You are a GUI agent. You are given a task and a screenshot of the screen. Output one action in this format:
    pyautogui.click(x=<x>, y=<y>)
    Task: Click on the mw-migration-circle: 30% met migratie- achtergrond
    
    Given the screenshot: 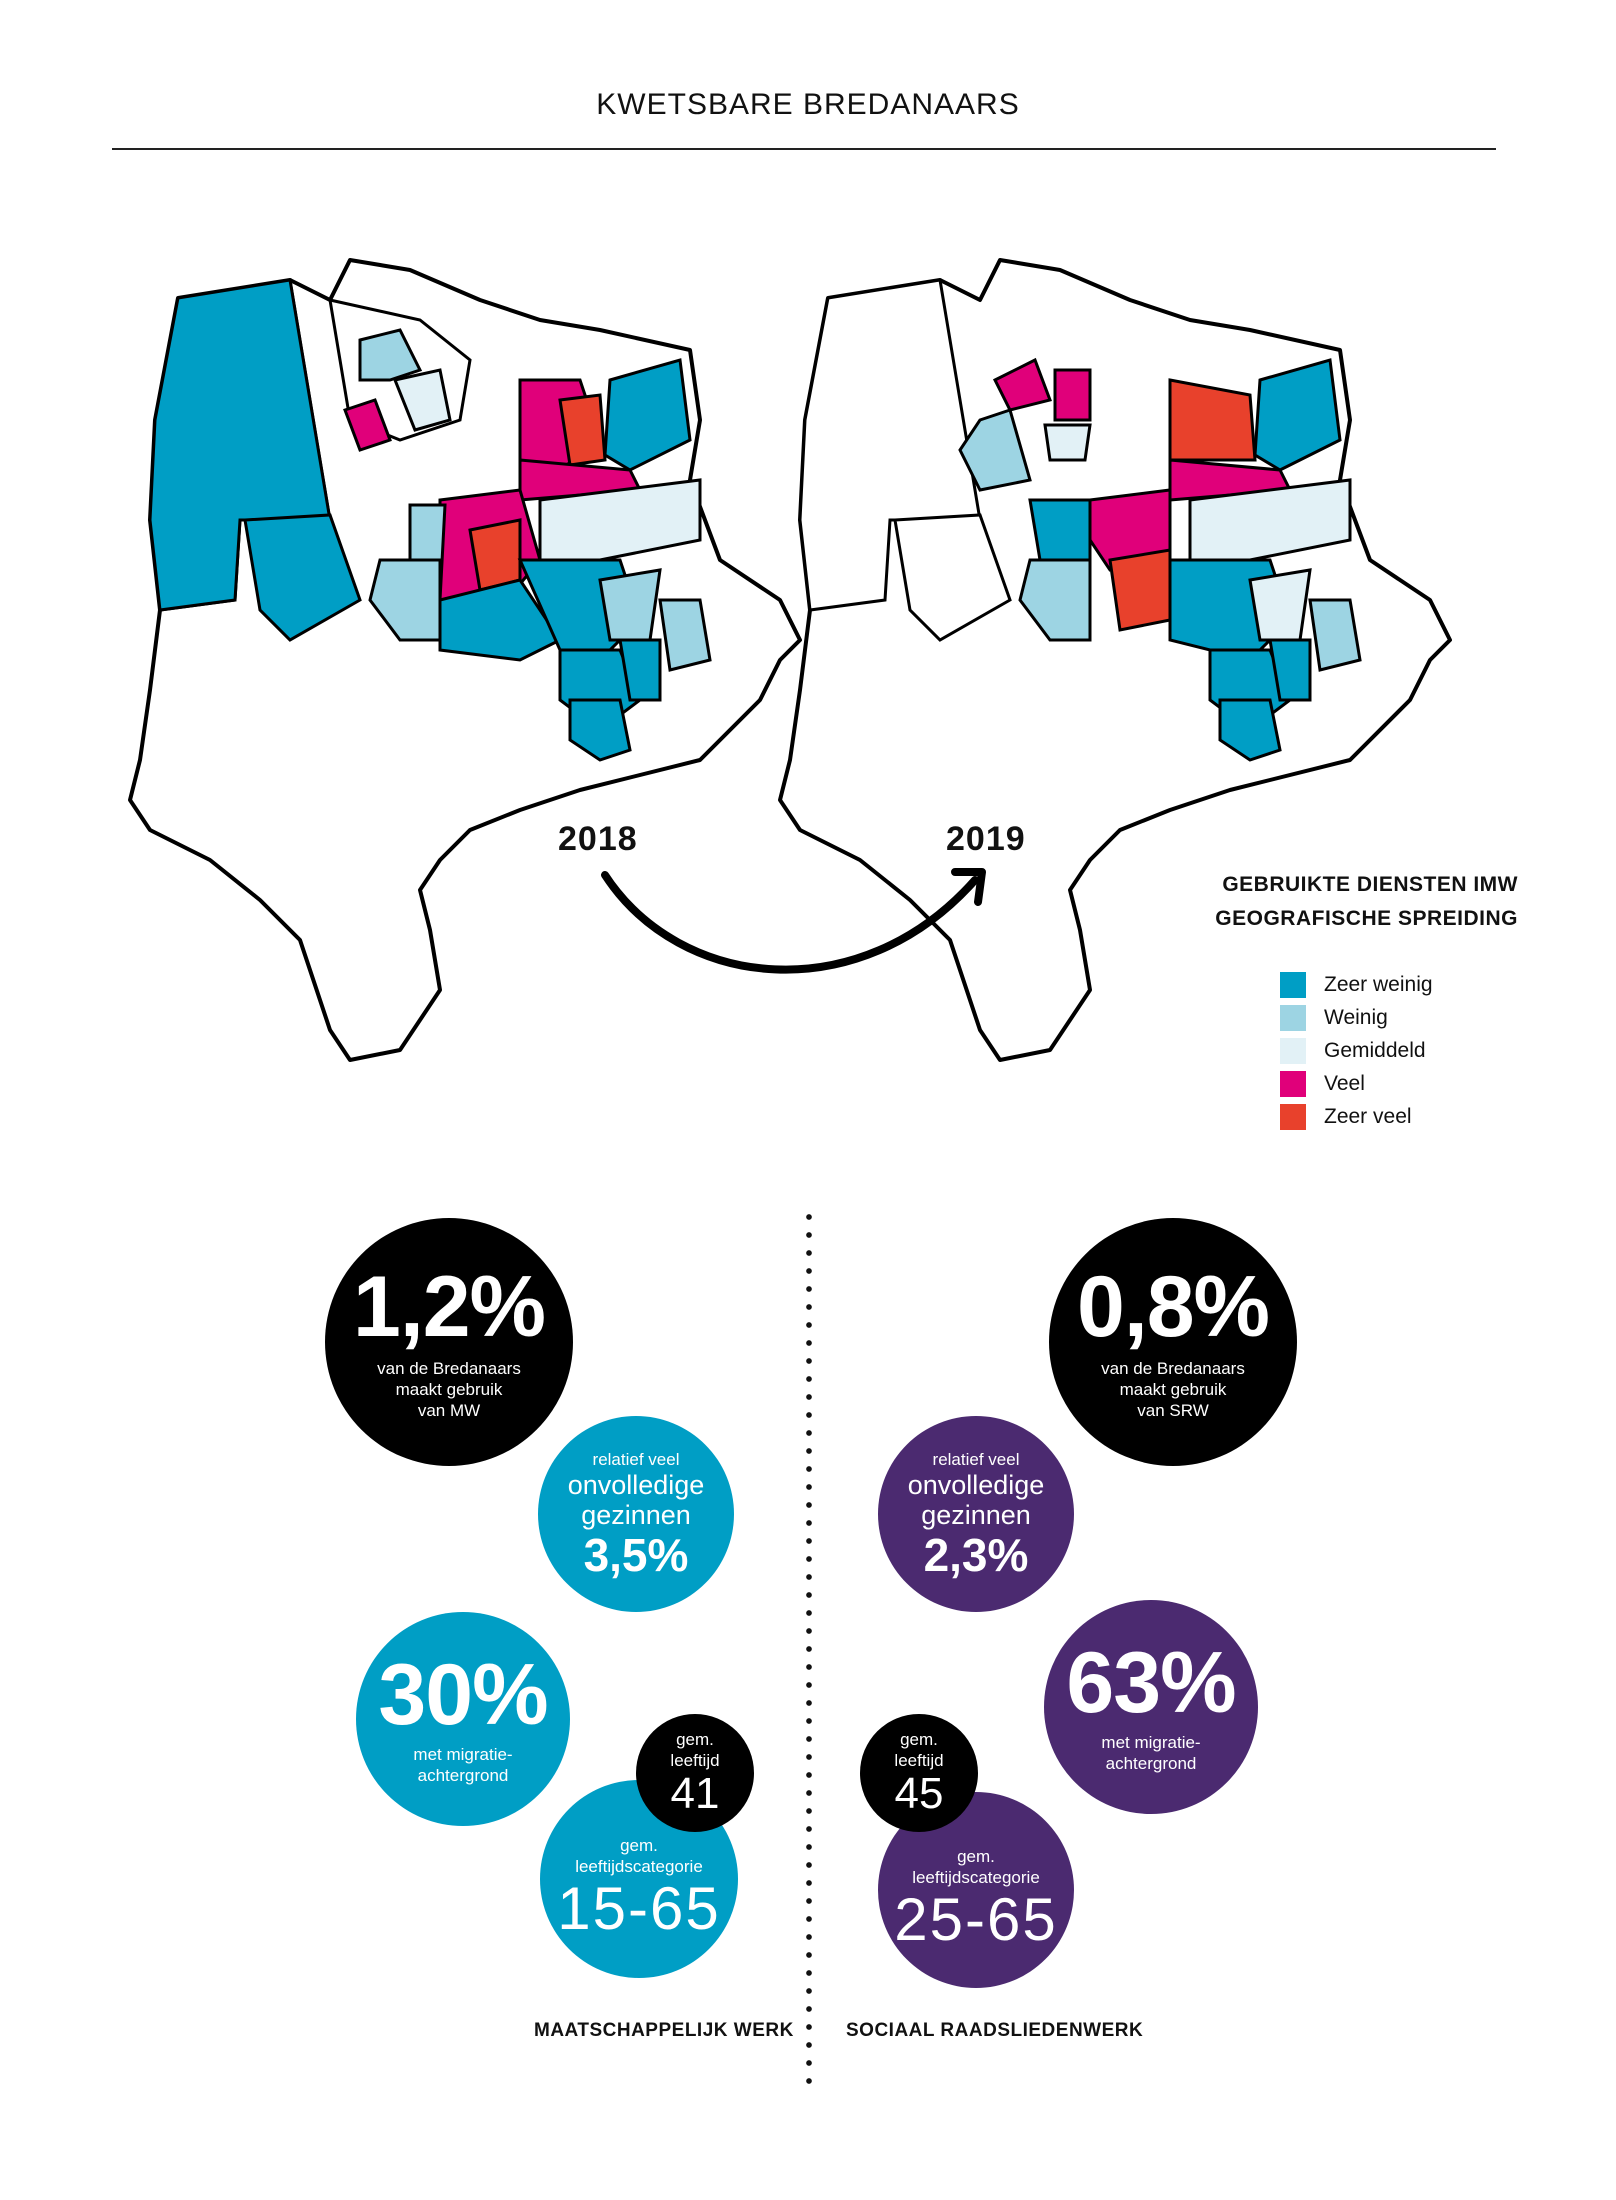 What is the action you would take?
    pyautogui.click(x=463, y=1719)
    